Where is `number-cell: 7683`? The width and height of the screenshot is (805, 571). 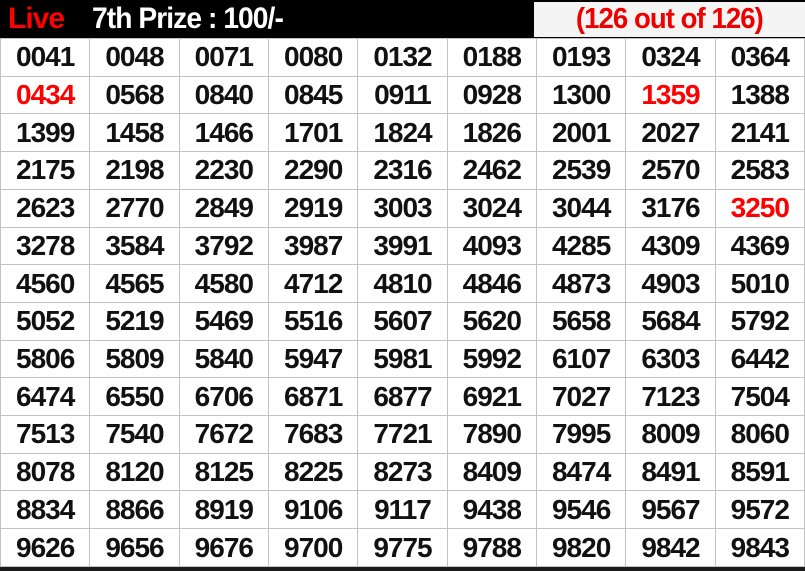
number-cell: 7683 is located at coordinates (313, 434).